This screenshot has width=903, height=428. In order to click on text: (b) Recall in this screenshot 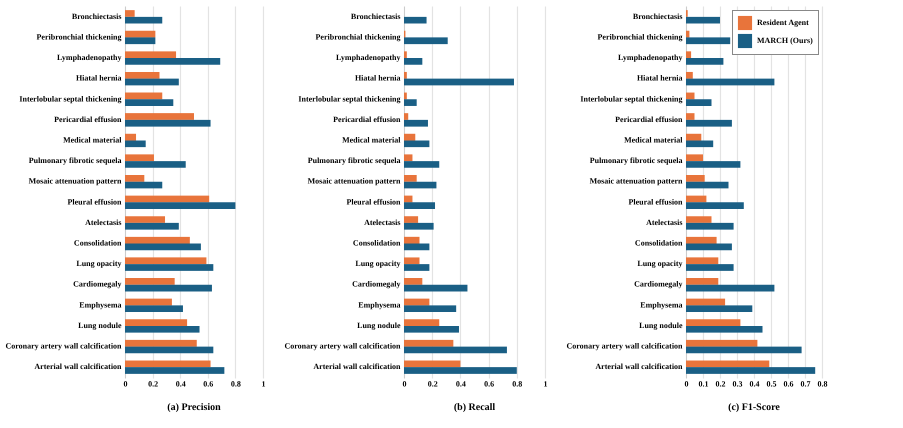, I will do `click(475, 407)`.